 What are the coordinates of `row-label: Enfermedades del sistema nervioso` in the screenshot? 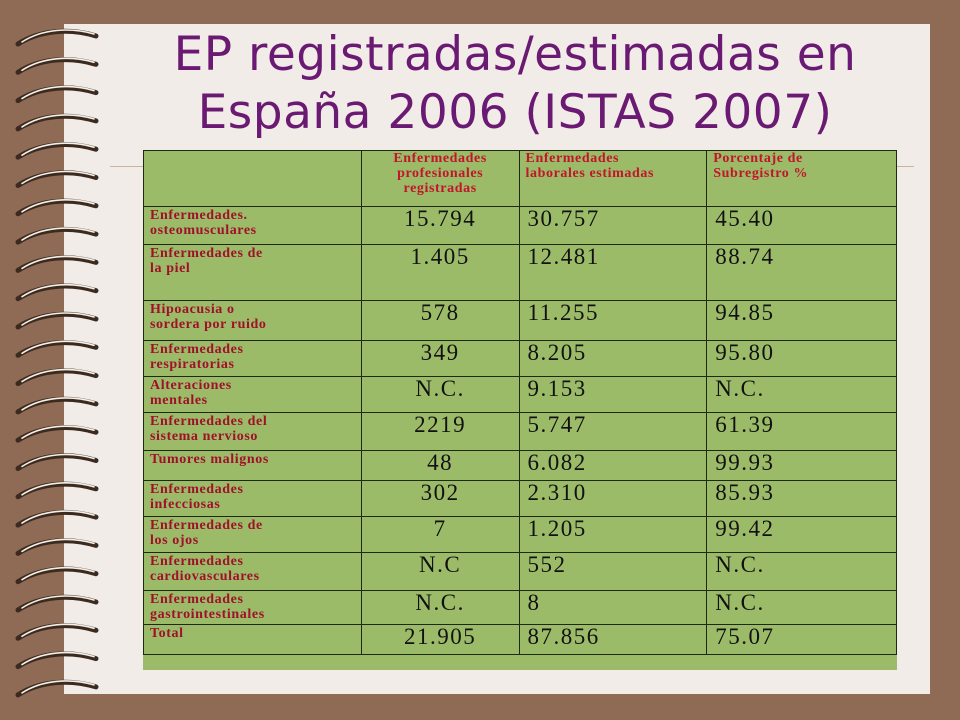 It's located at (252, 431).